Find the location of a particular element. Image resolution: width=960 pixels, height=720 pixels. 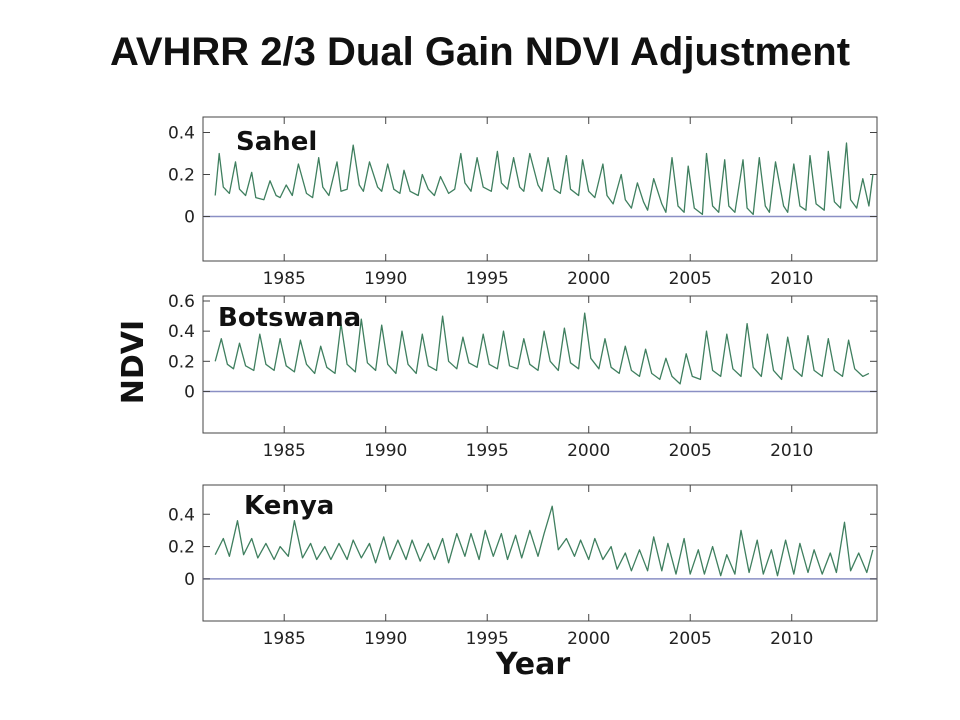

panel-2-ytick-label: 0 is located at coordinates (189, 392).